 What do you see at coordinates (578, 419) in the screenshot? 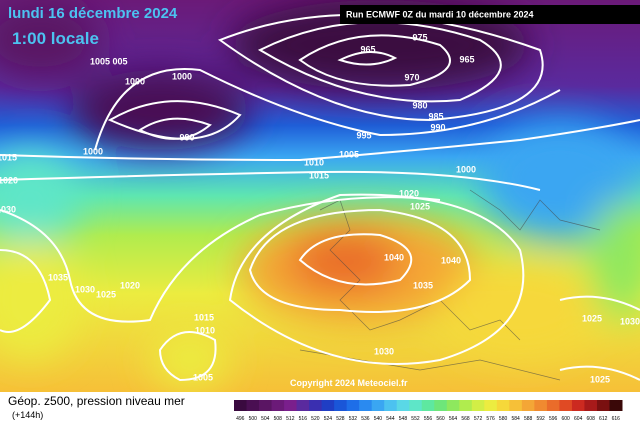
I see `colorbar-label: 604` at bounding box center [578, 419].